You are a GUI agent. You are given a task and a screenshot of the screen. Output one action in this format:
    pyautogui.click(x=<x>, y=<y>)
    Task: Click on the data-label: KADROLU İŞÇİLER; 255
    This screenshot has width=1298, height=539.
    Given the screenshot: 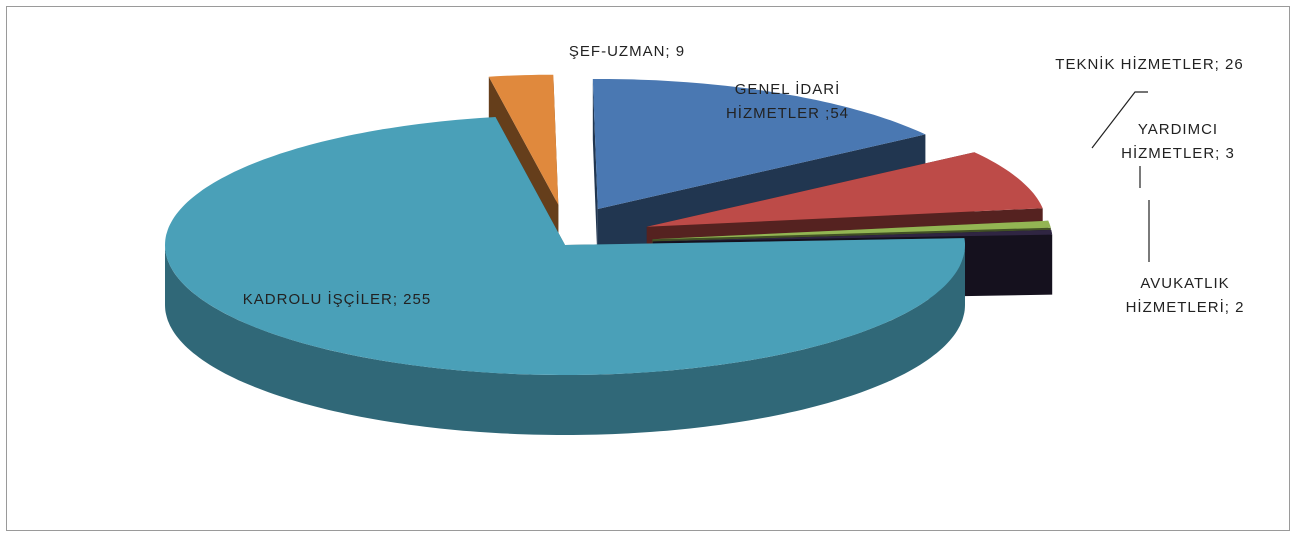 What is the action you would take?
    pyautogui.click(x=337, y=300)
    